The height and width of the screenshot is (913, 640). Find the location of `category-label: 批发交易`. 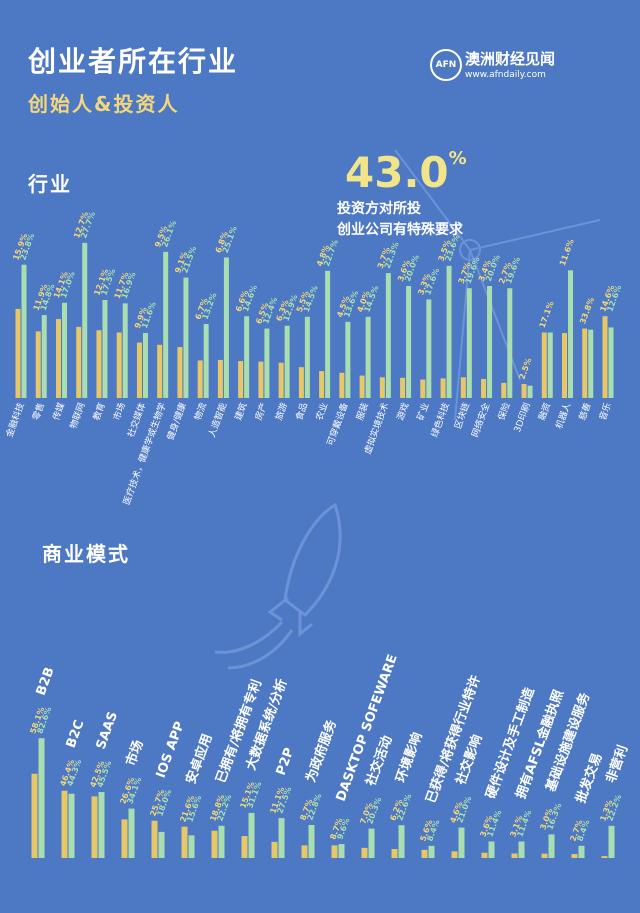

category-label: 批发交易 is located at coordinates (589, 778).